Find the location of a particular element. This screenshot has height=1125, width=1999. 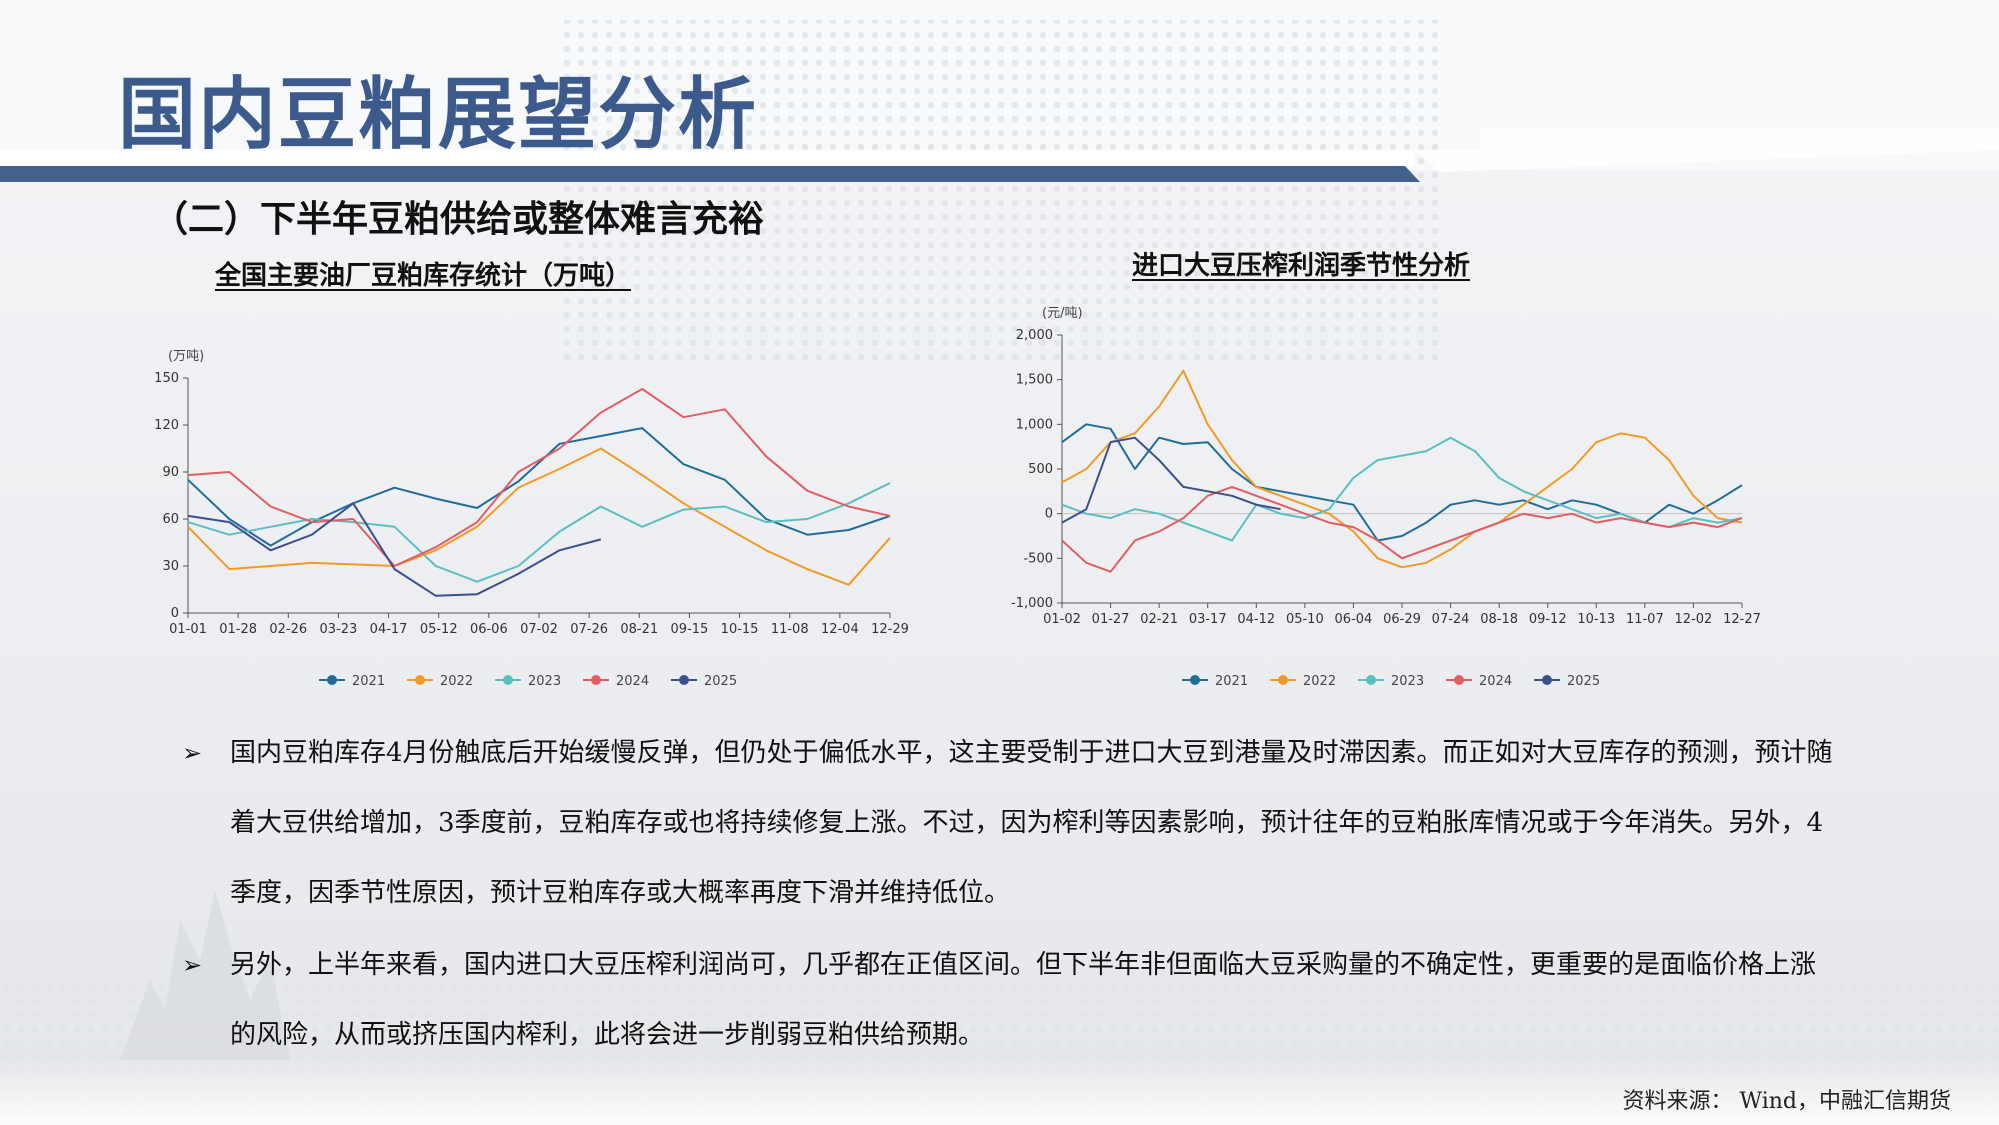

x-tick-label: 01-28 is located at coordinates (238, 629).